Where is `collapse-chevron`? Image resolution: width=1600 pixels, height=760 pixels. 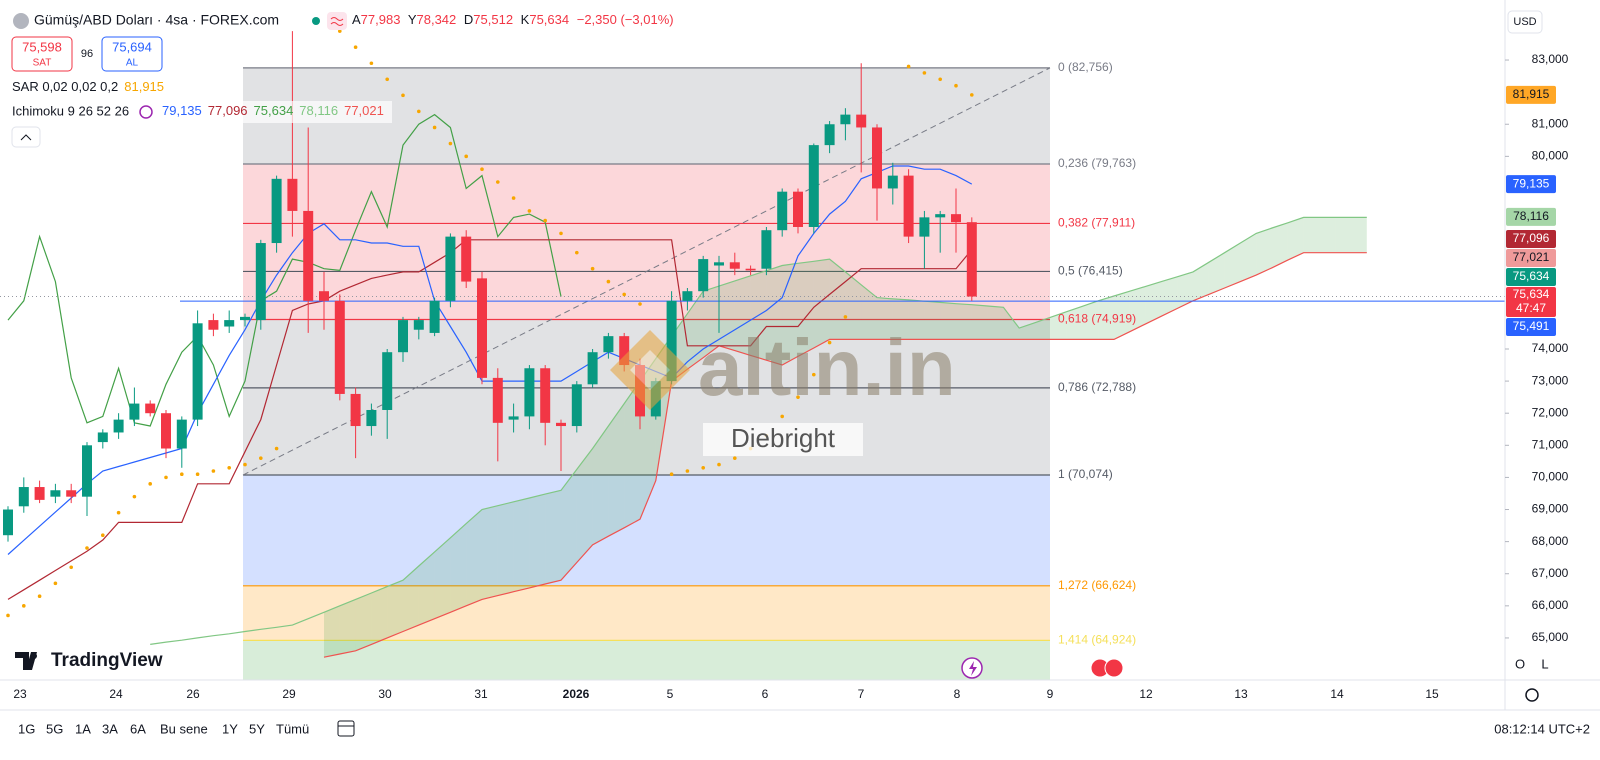 collapse-chevron is located at coordinates (26, 137).